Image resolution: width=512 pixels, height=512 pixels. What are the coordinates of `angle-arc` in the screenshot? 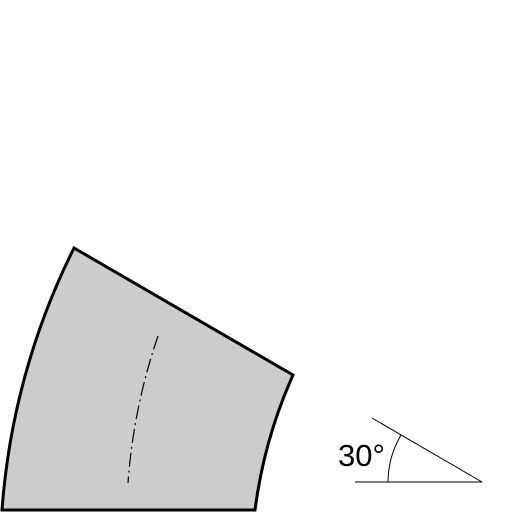 It's located at (394, 458).